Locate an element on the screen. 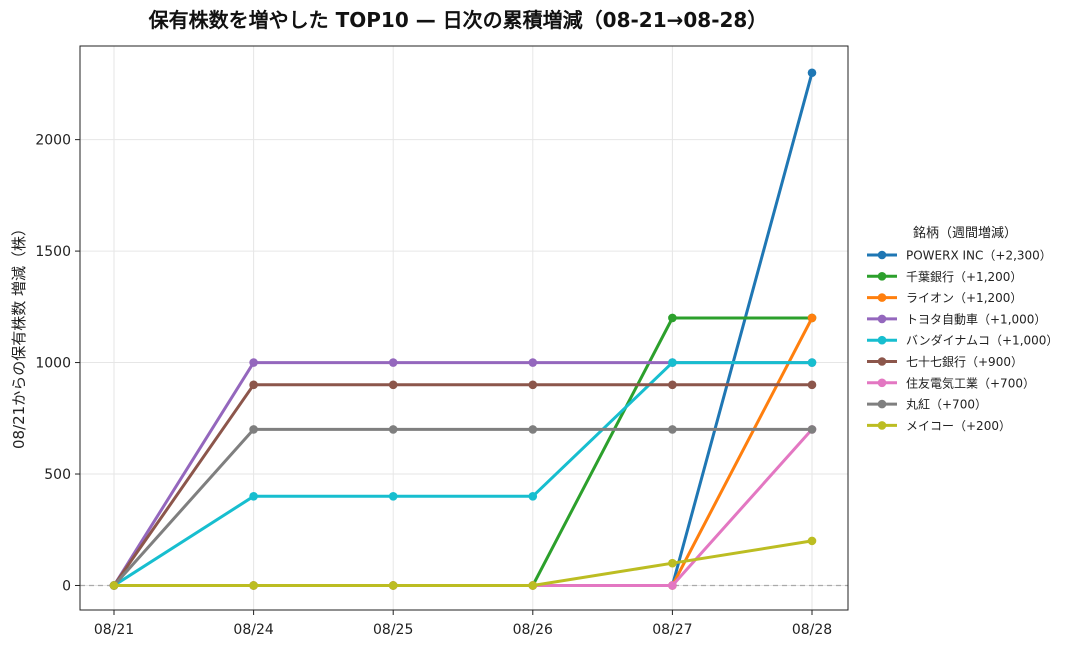 Image resolution: width=1088 pixels, height=649 pixels. y-tick-label: 1500 is located at coordinates (53, 252).